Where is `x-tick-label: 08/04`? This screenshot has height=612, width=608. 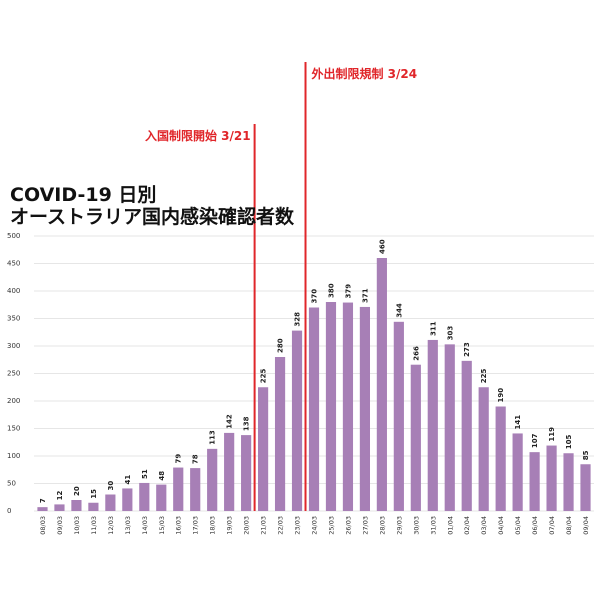 x-tick-label: 08/04 is located at coordinates (569, 525).